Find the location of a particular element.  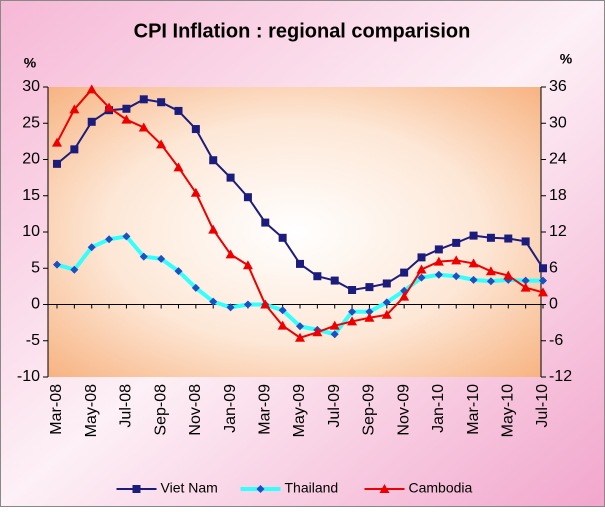

y2-tick-label: 18 is located at coordinates (558, 195).